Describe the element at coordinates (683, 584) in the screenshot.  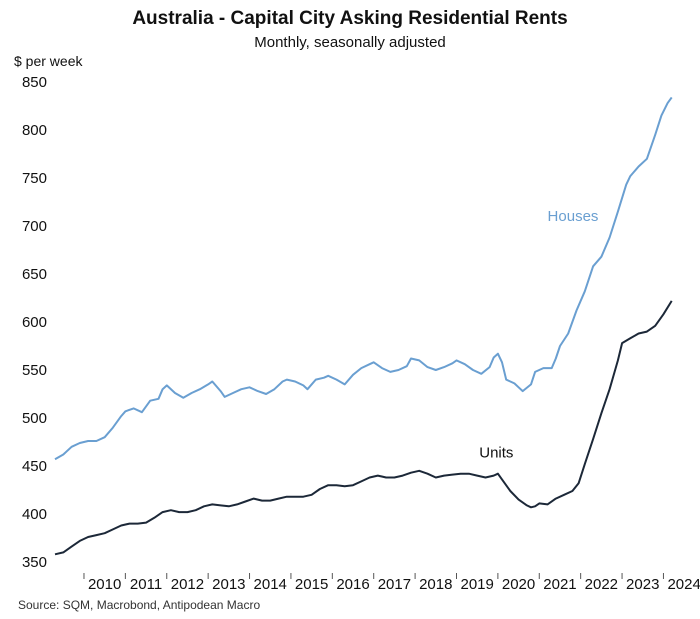
I see `x-tick-label-2024: 2024` at that location.